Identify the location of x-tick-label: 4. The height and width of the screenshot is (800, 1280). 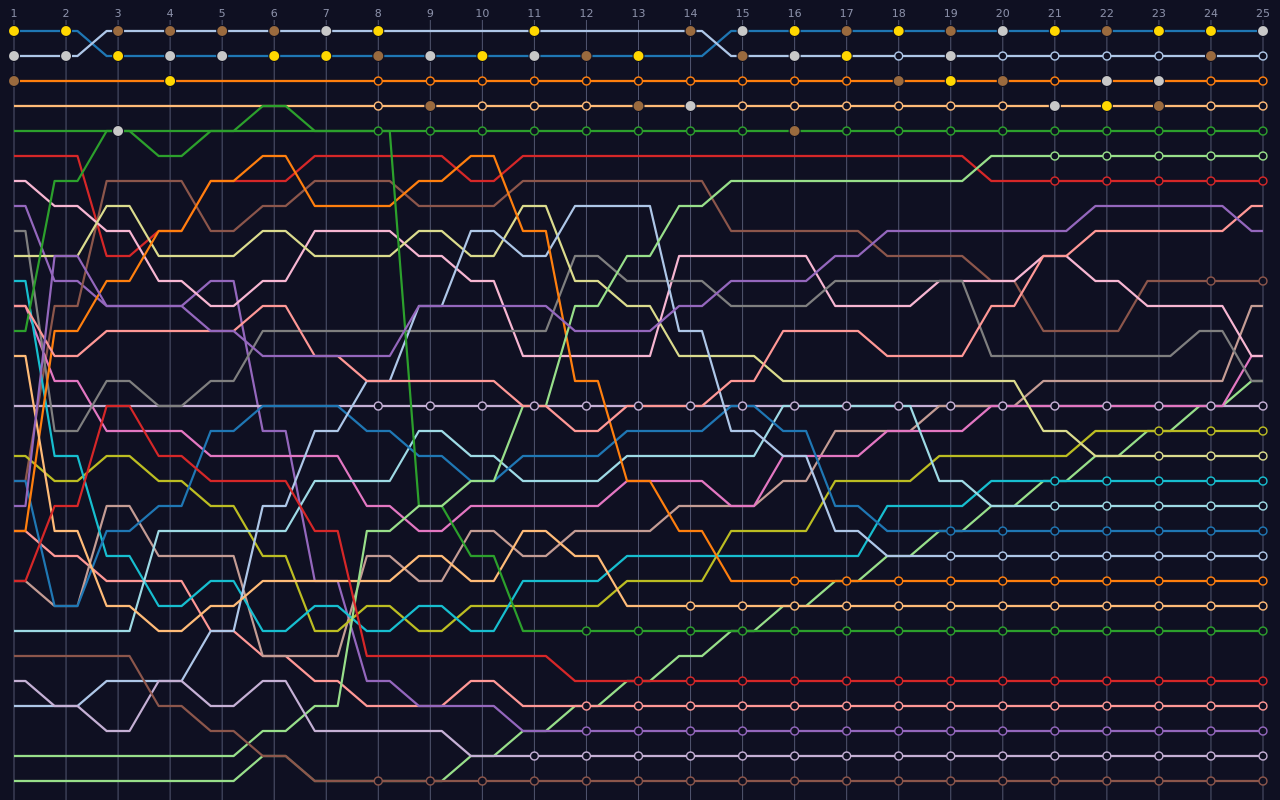
(170, 13).